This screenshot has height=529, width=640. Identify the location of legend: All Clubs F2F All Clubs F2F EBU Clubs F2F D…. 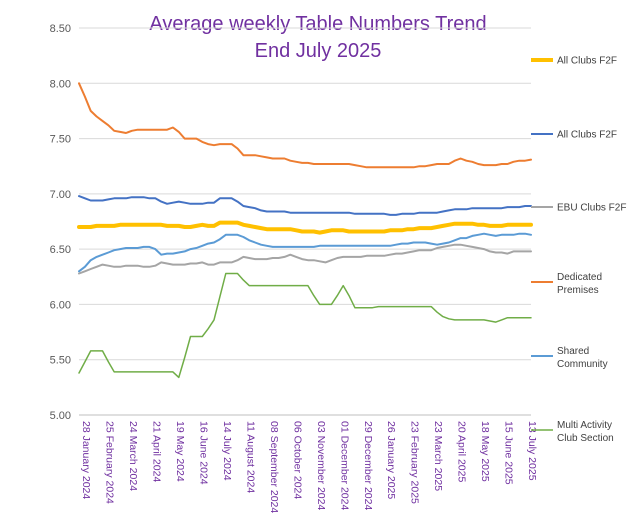
(578, 250).